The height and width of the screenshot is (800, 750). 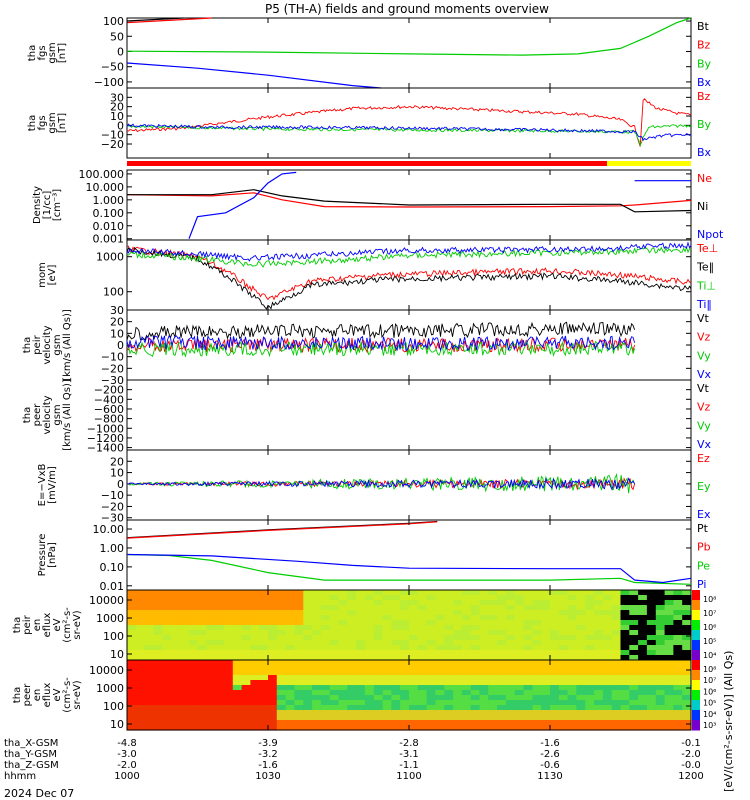 I want to click on y-tick-label: 1000, so click(x=110, y=618).